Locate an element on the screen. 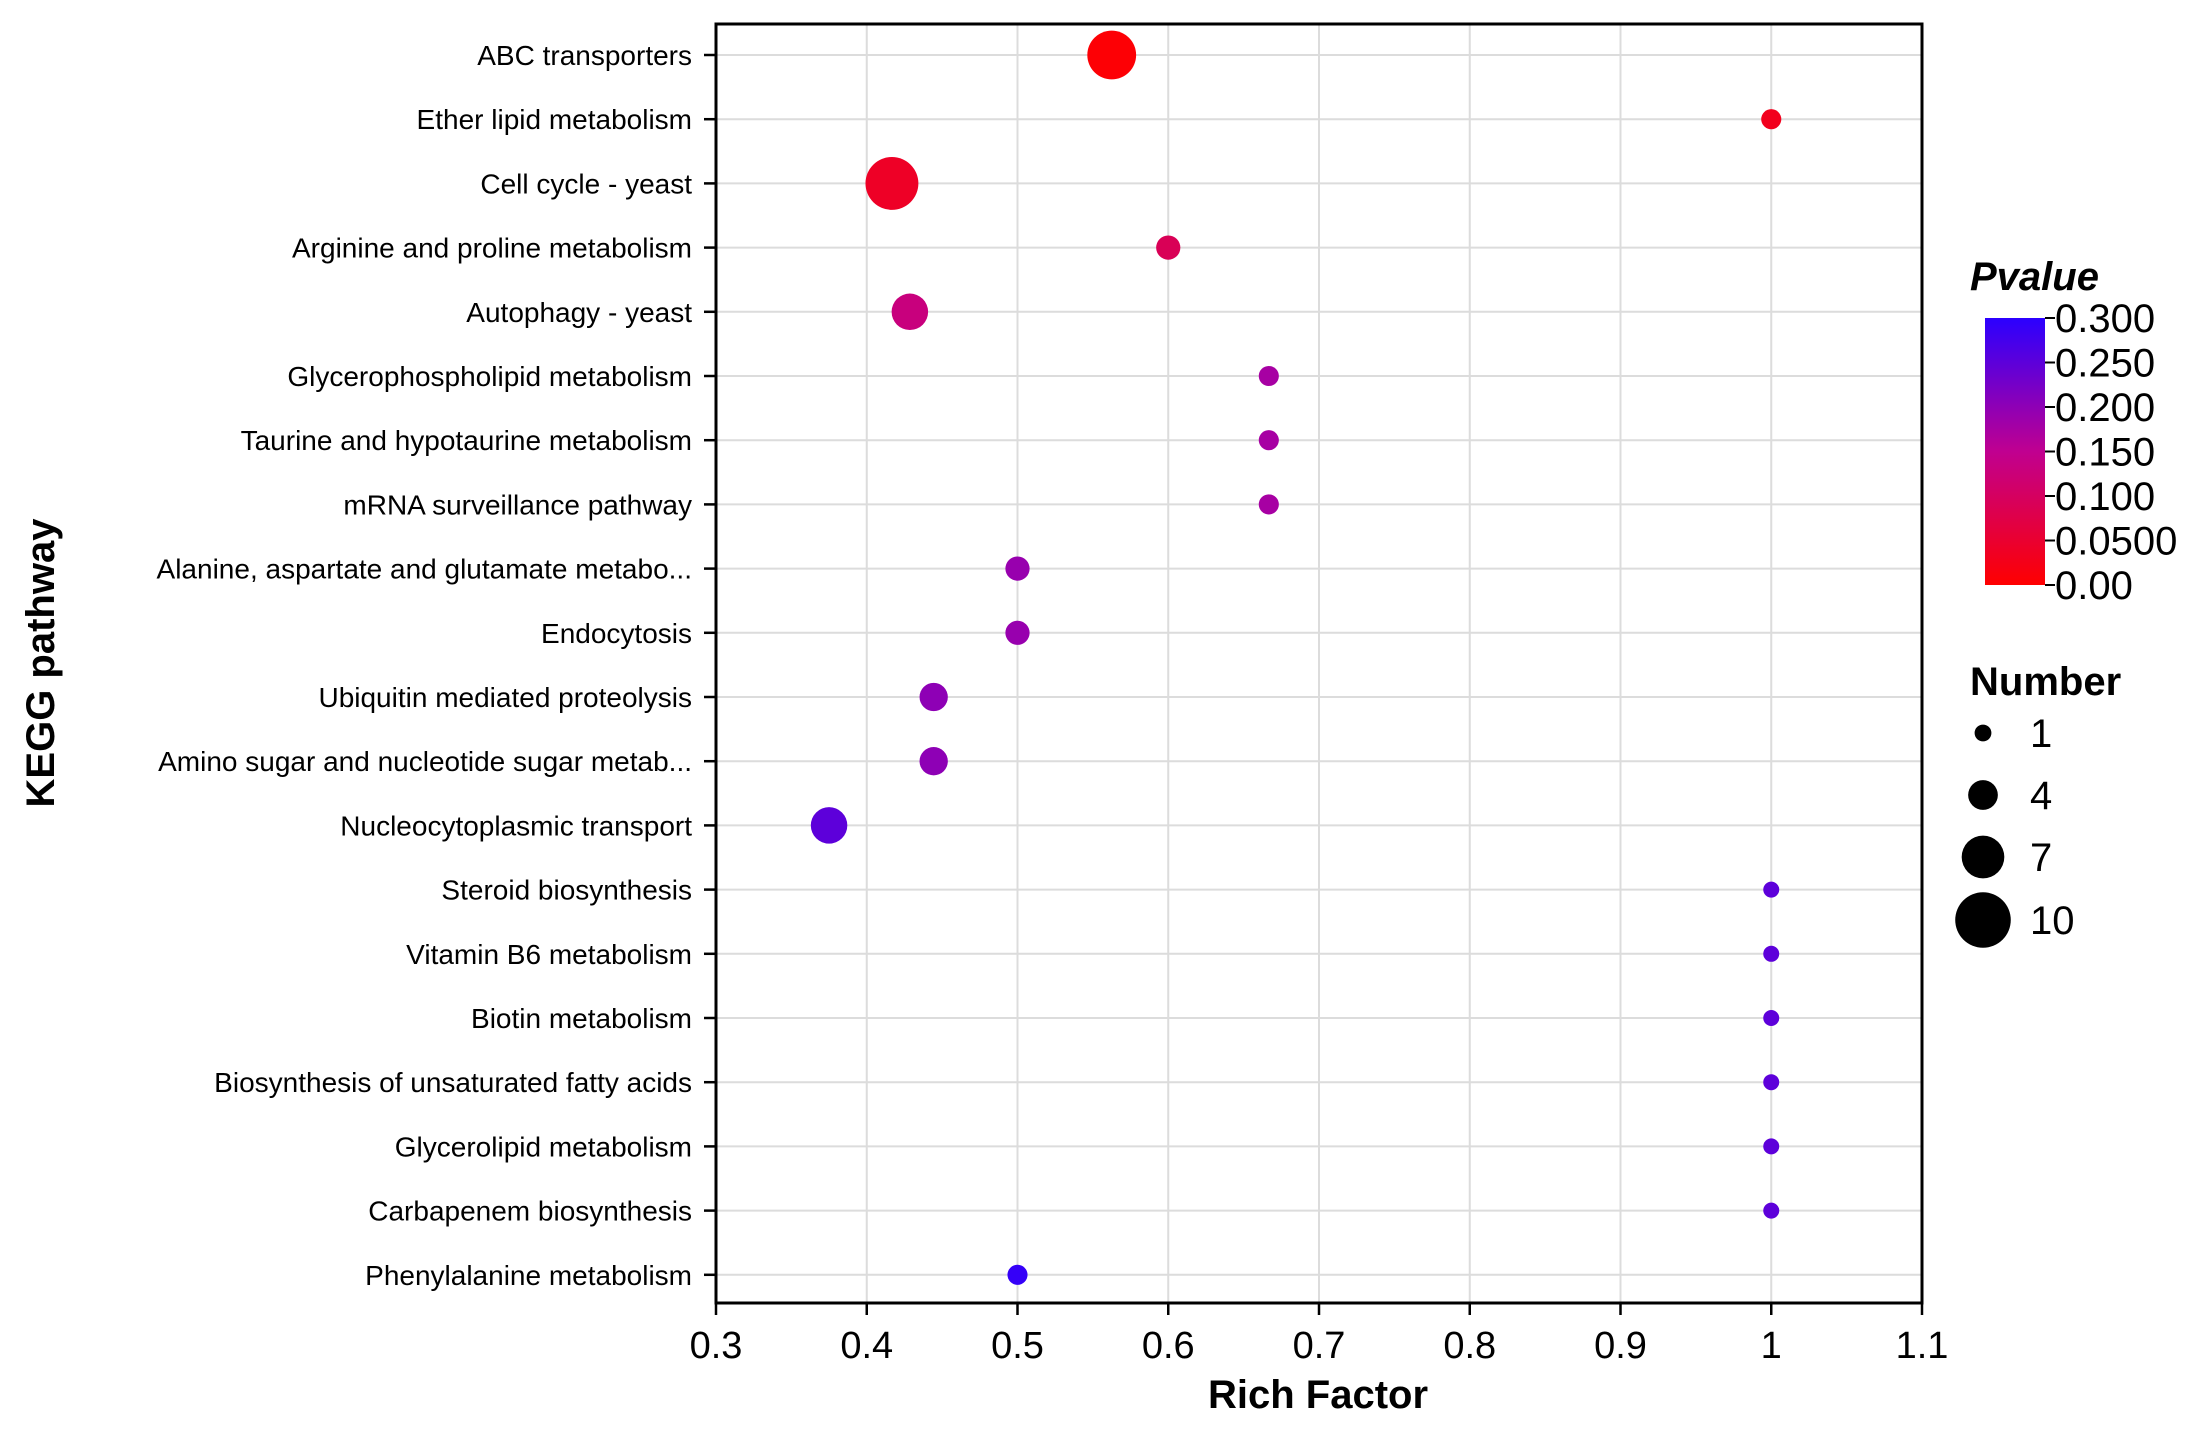 The image size is (2199, 1433). pvalue-legend-tick-label: 0.250 is located at coordinates (2105, 364).